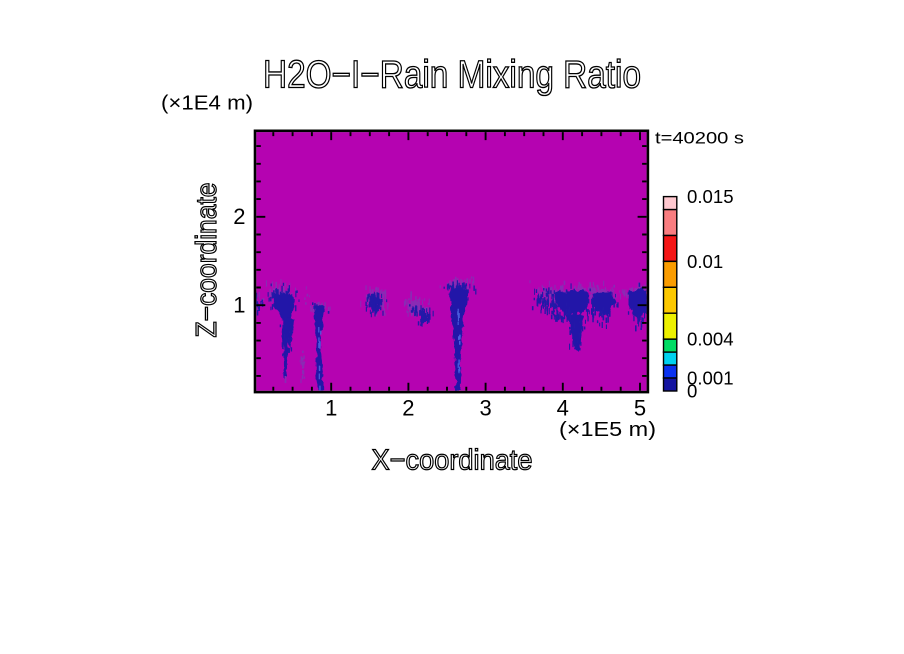 Image resolution: width=904 pixels, height=654 pixels. Describe the element at coordinates (692, 390) in the screenshot. I see `svg-text: 0` at that location.